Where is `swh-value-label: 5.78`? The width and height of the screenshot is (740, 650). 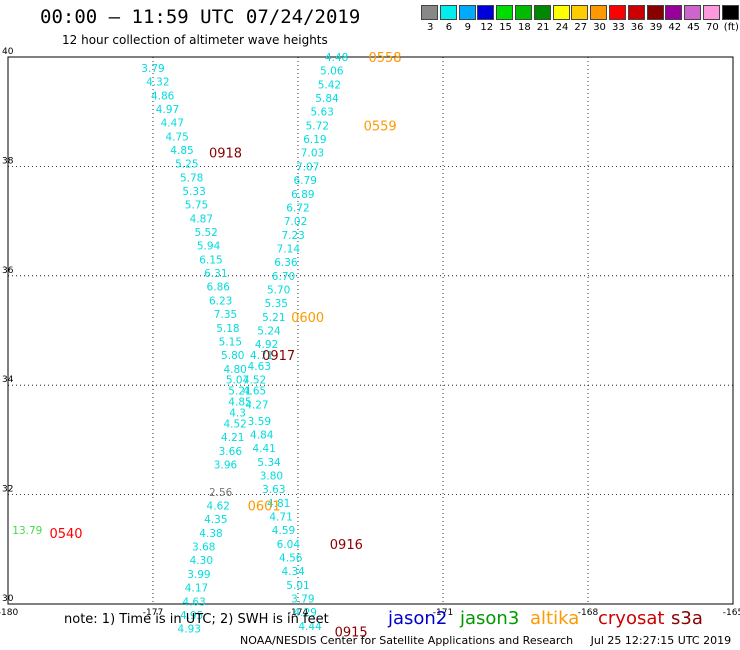
swh-value-label: 5.78 is located at coordinates (191, 178).